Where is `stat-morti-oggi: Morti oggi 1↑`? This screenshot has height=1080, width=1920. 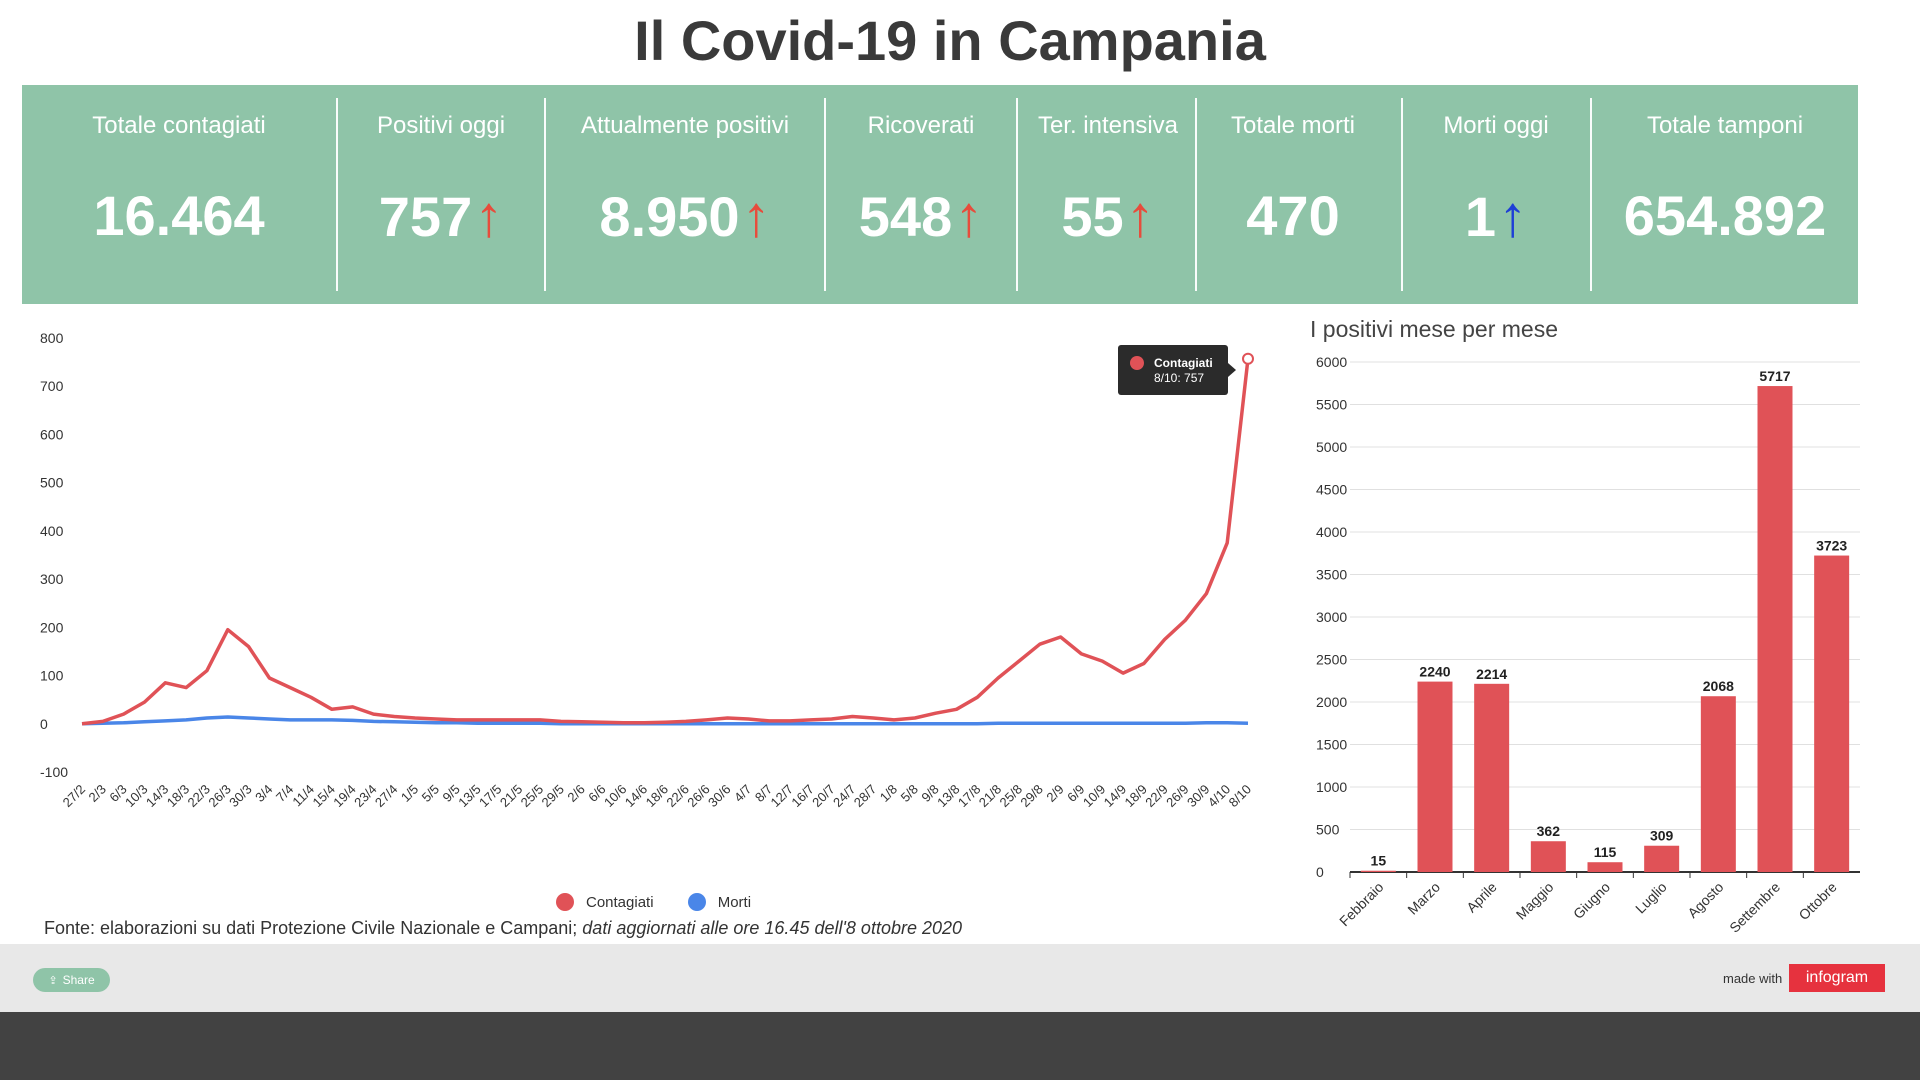 stat-morti-oggi: Morti oggi 1↑ is located at coordinates (1496, 194).